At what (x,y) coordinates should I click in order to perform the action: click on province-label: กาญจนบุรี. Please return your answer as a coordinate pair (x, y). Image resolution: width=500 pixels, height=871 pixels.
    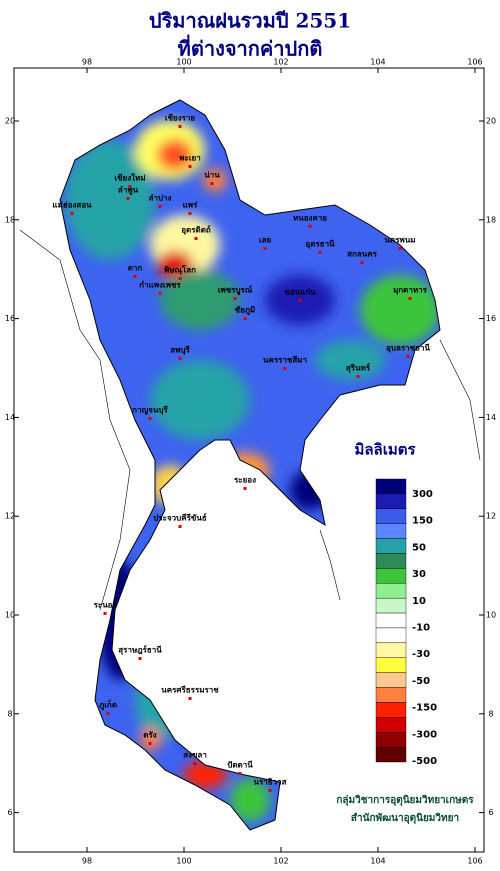
    Looking at the image, I should click on (150, 410).